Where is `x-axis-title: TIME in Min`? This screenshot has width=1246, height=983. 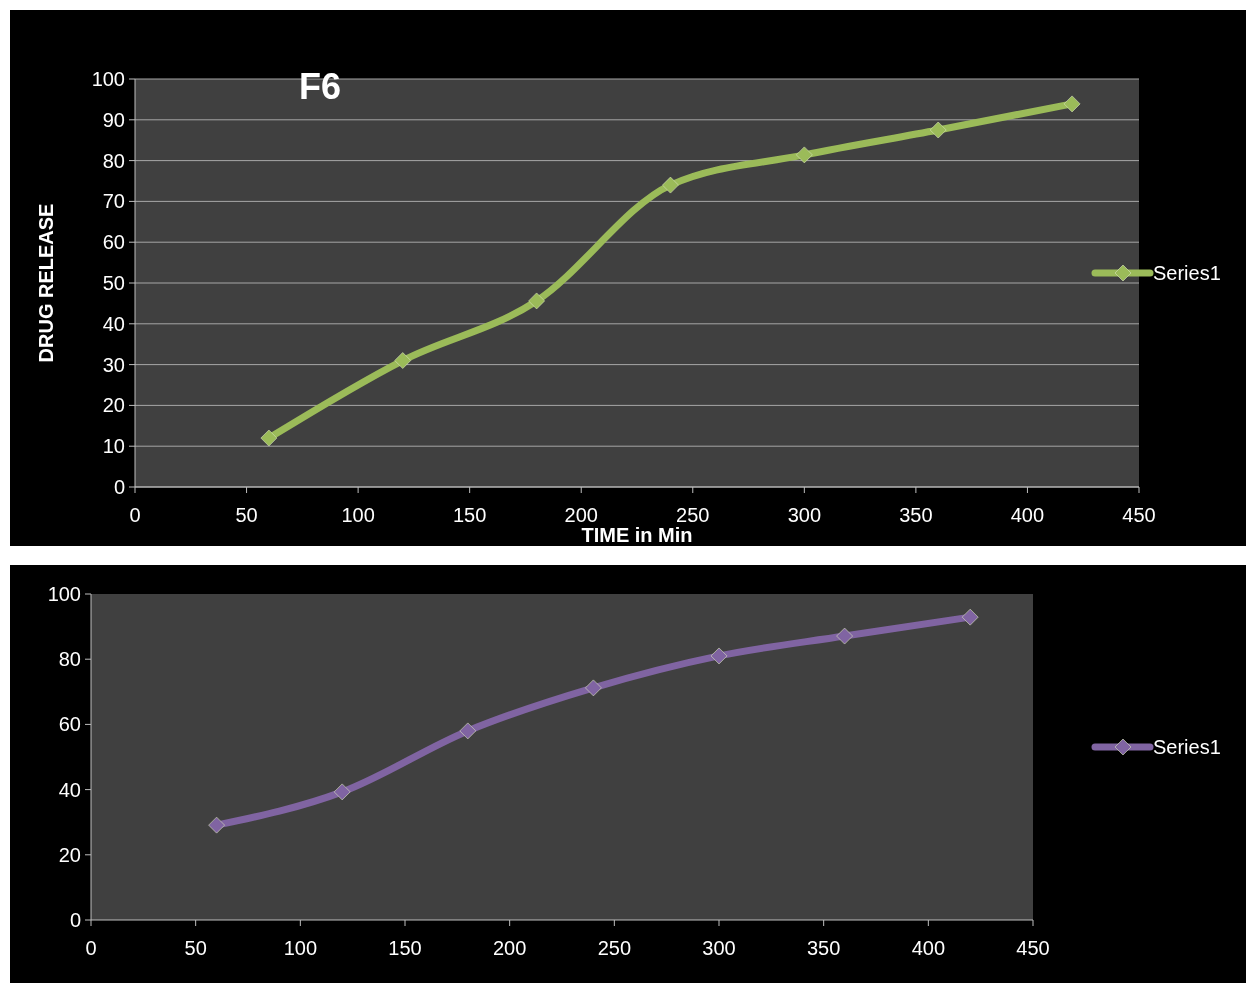
x-axis-title: TIME in Min is located at coordinates (637, 535).